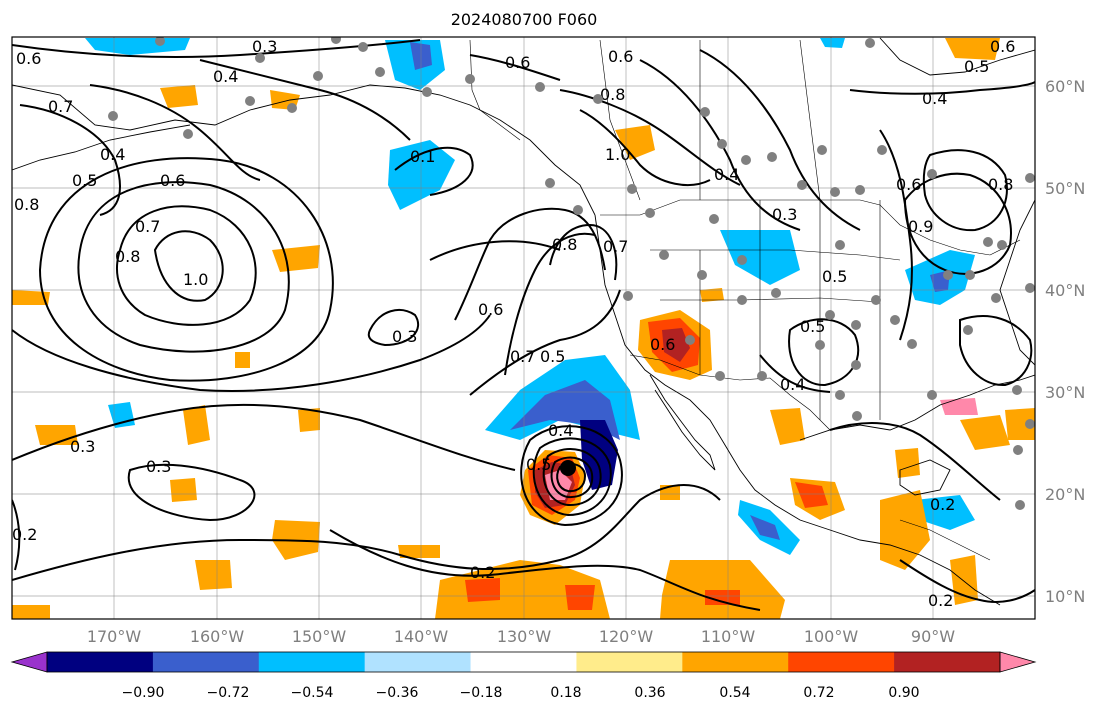 Image resolution: width=1105 pixels, height=712 pixels. What do you see at coordinates (1065, 341) in the screenshot?
I see `latitude-labels: 10°N 20°N 30°N 40°N 50°N 60°N` at bounding box center [1065, 341].